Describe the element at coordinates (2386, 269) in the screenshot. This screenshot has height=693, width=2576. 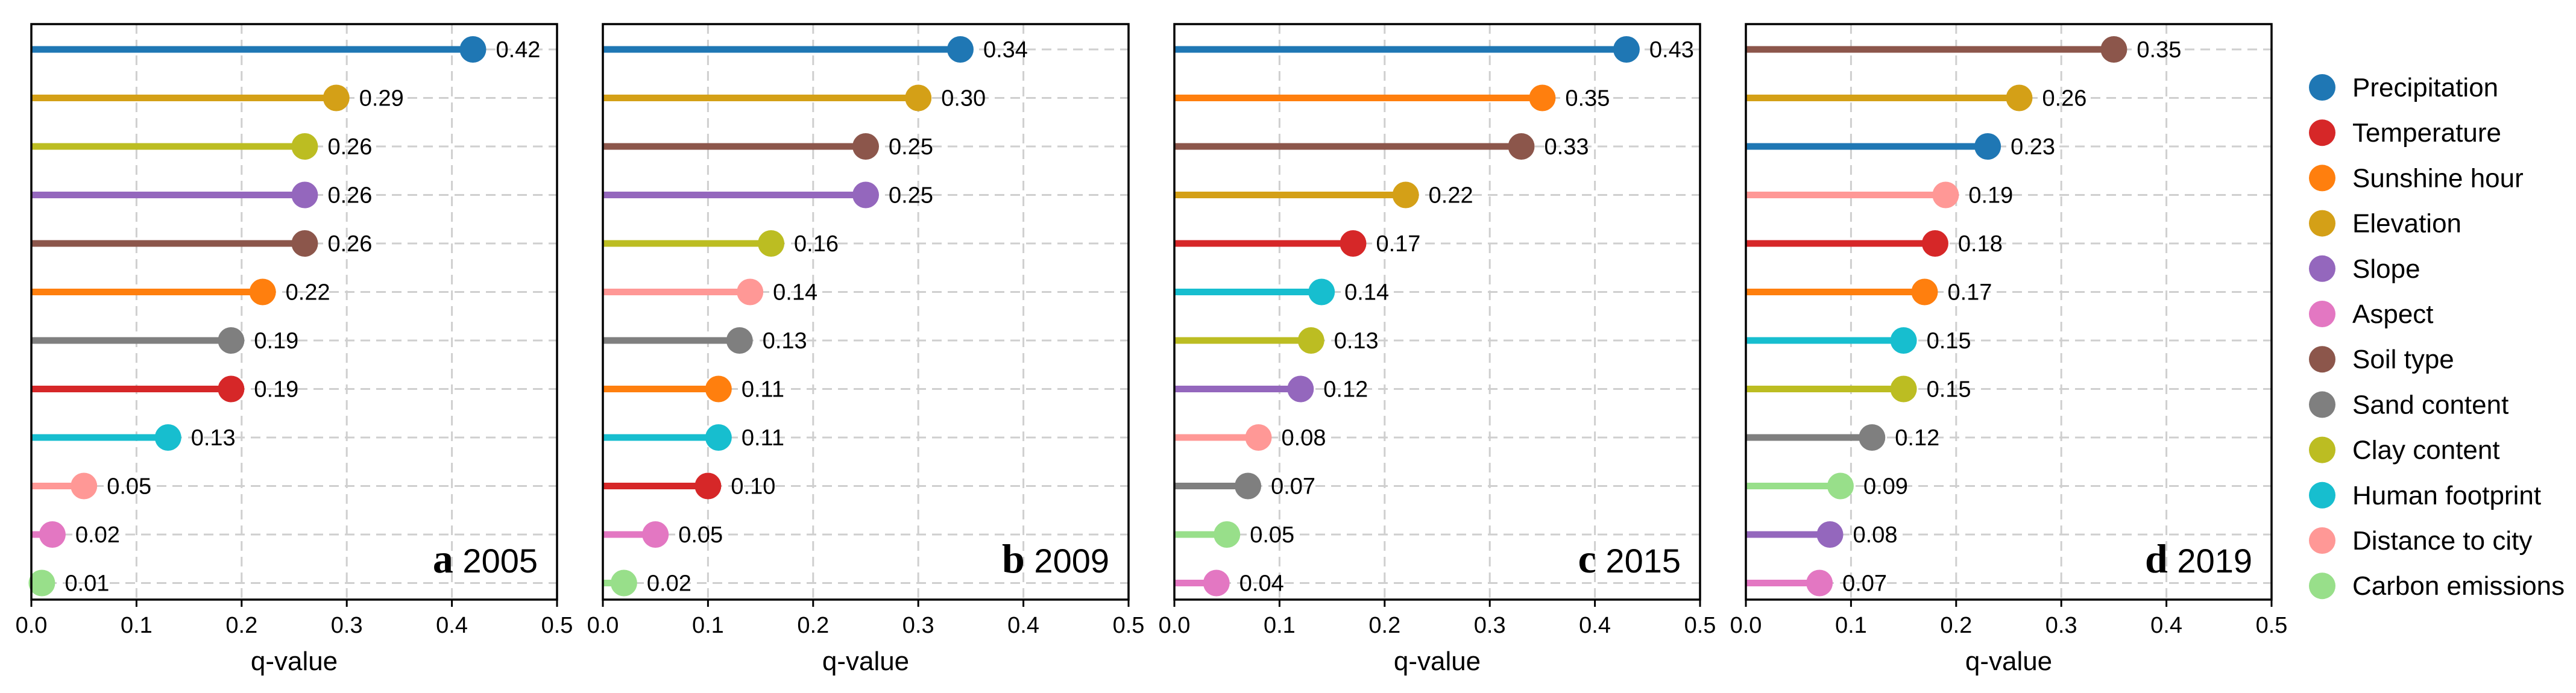
I see `legend-label: Slope` at that location.